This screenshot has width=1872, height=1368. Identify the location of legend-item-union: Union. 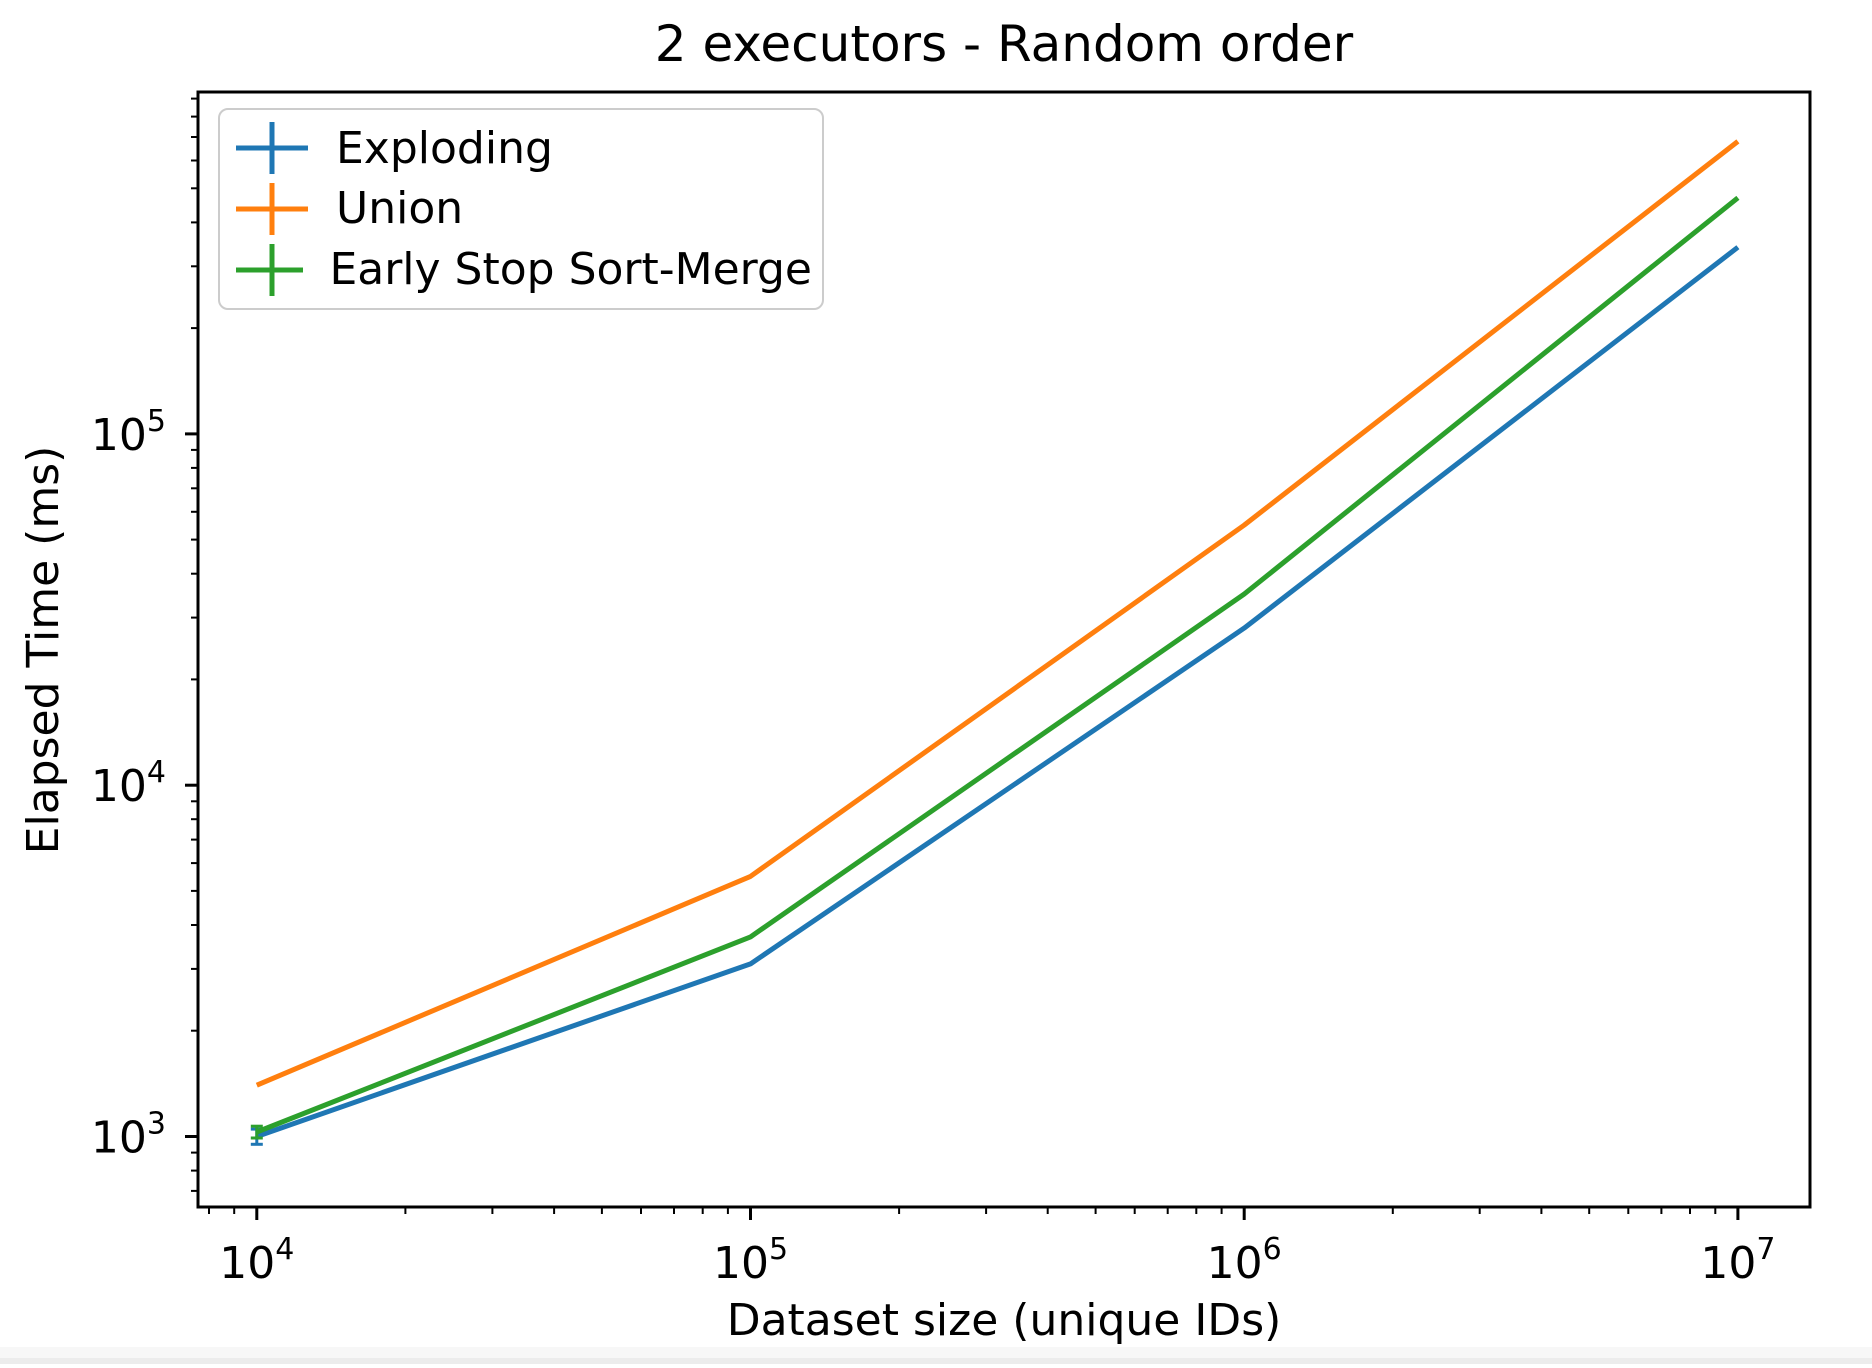
(523, 209).